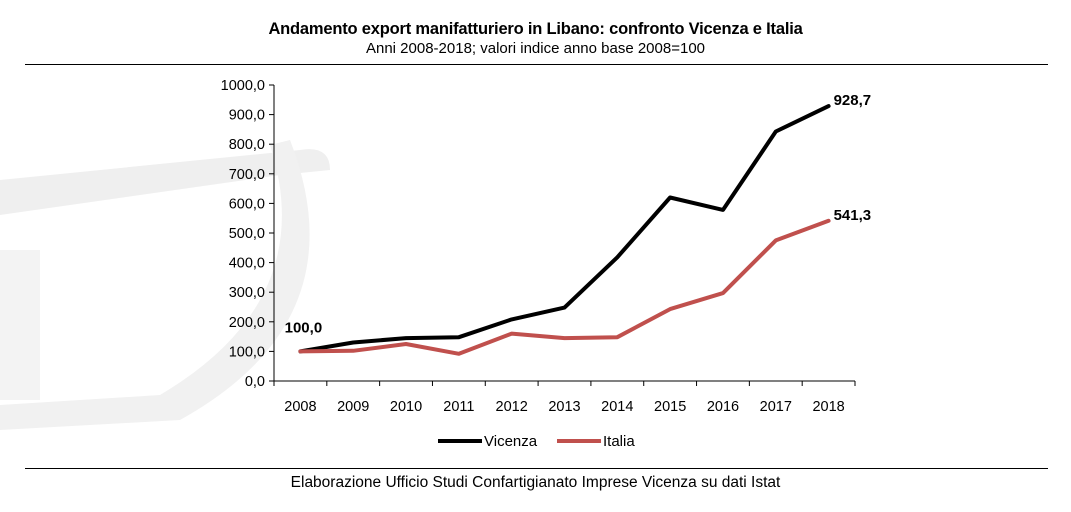  Describe the element at coordinates (723, 407) in the screenshot. I see `x-tick-label: 2016` at that location.